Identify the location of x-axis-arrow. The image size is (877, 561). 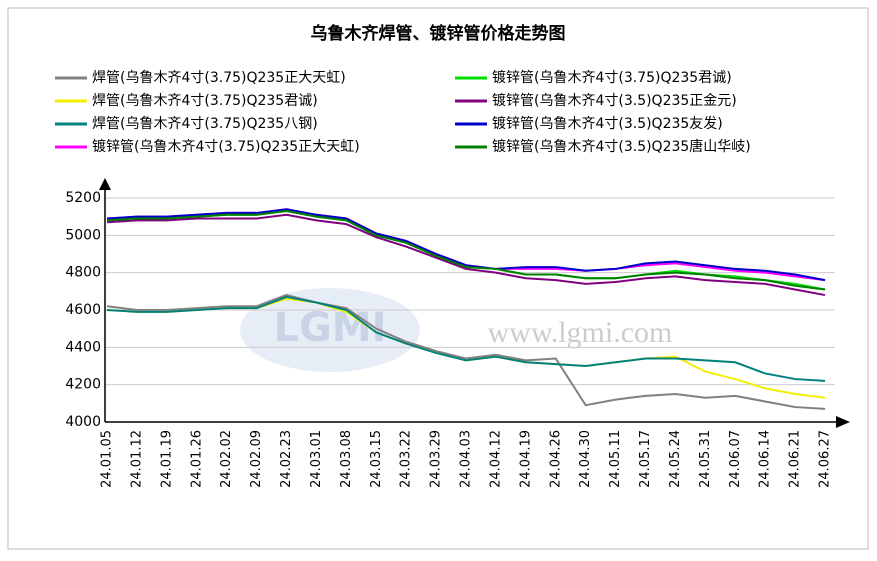
(843, 422).